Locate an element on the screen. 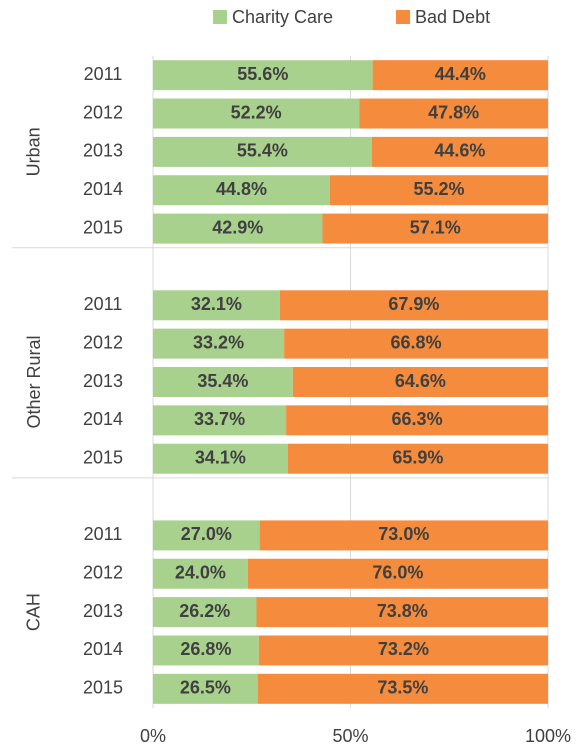 The image size is (588, 748). data-label: 33.2% is located at coordinates (218, 342).